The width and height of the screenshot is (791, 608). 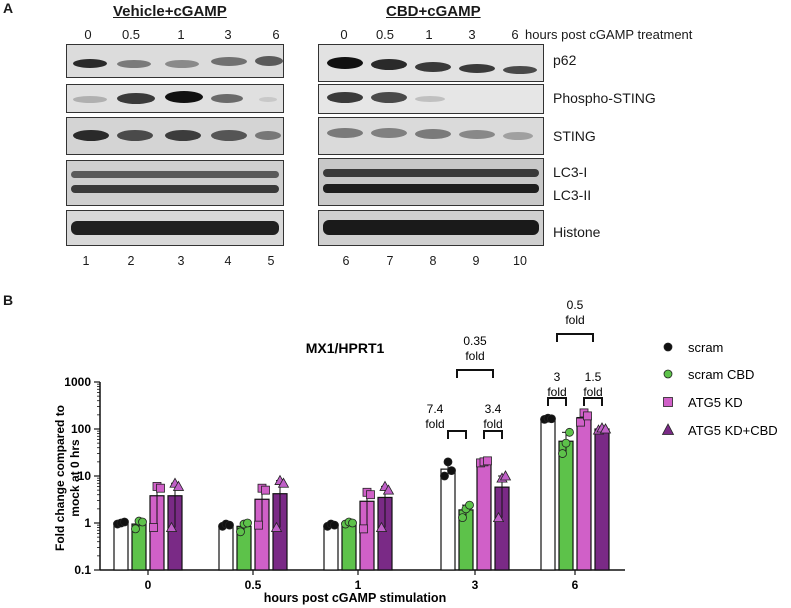 I want to click on fold-label: 7.4, so click(x=435, y=409).